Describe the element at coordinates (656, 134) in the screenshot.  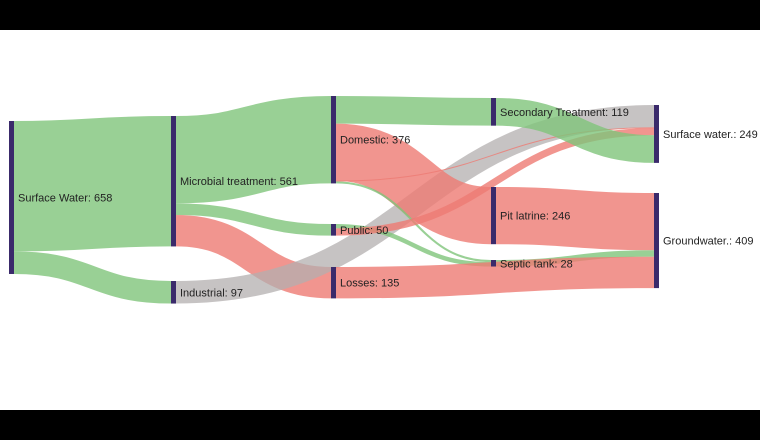
I see `node-bar-surface_out` at that location.